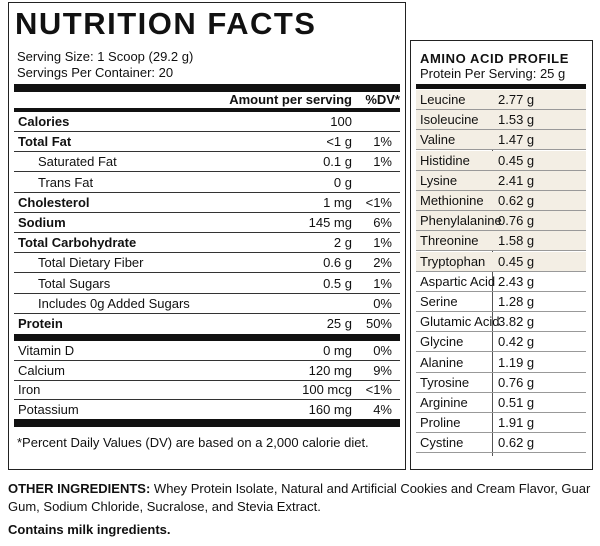  Describe the element at coordinates (493, 73) in the screenshot. I see `amino-subtitle: Protein Per Serving: 25 g` at that location.